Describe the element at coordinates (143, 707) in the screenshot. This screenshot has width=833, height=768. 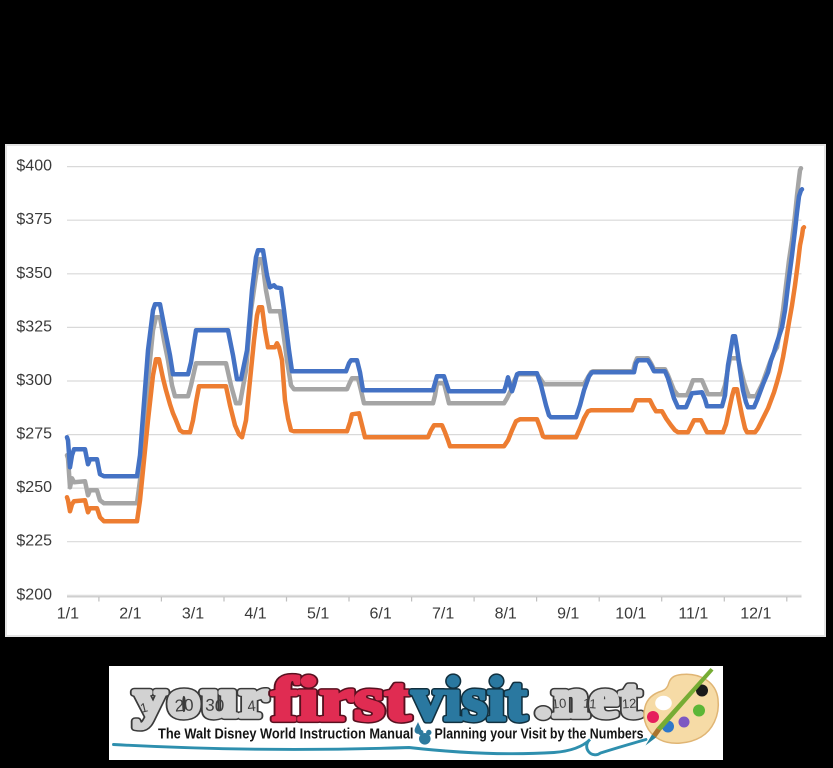
I see `svg-text: 1` at that location.